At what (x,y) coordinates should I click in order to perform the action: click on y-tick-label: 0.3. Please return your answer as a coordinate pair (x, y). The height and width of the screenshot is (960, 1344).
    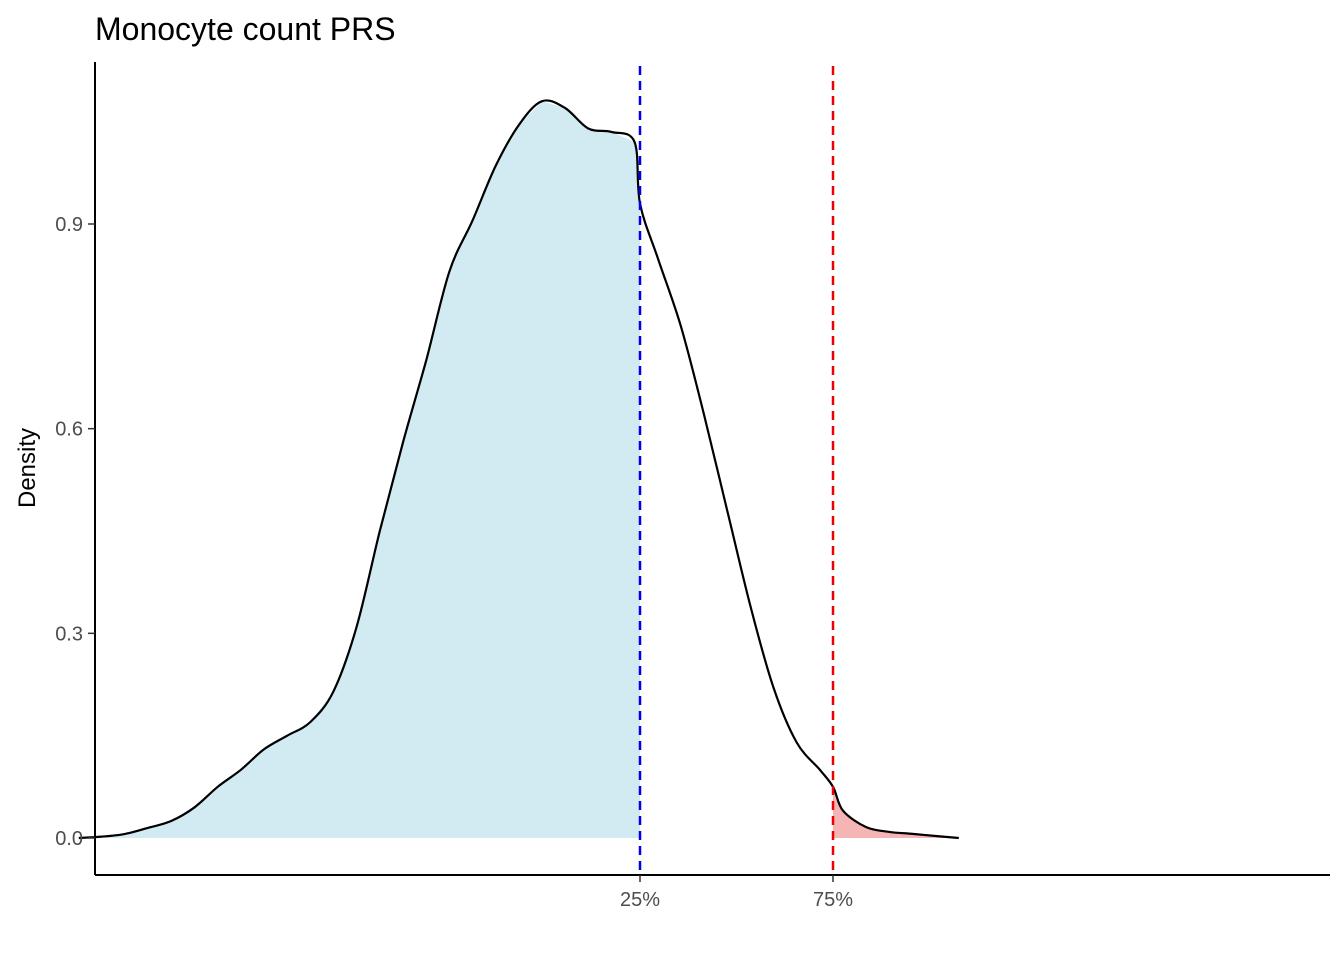
    Looking at the image, I should click on (69, 634).